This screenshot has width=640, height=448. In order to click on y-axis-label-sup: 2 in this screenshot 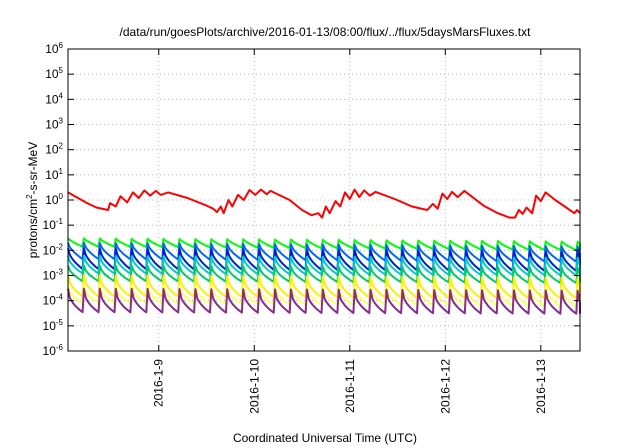, I will do `click(29, 196)`.